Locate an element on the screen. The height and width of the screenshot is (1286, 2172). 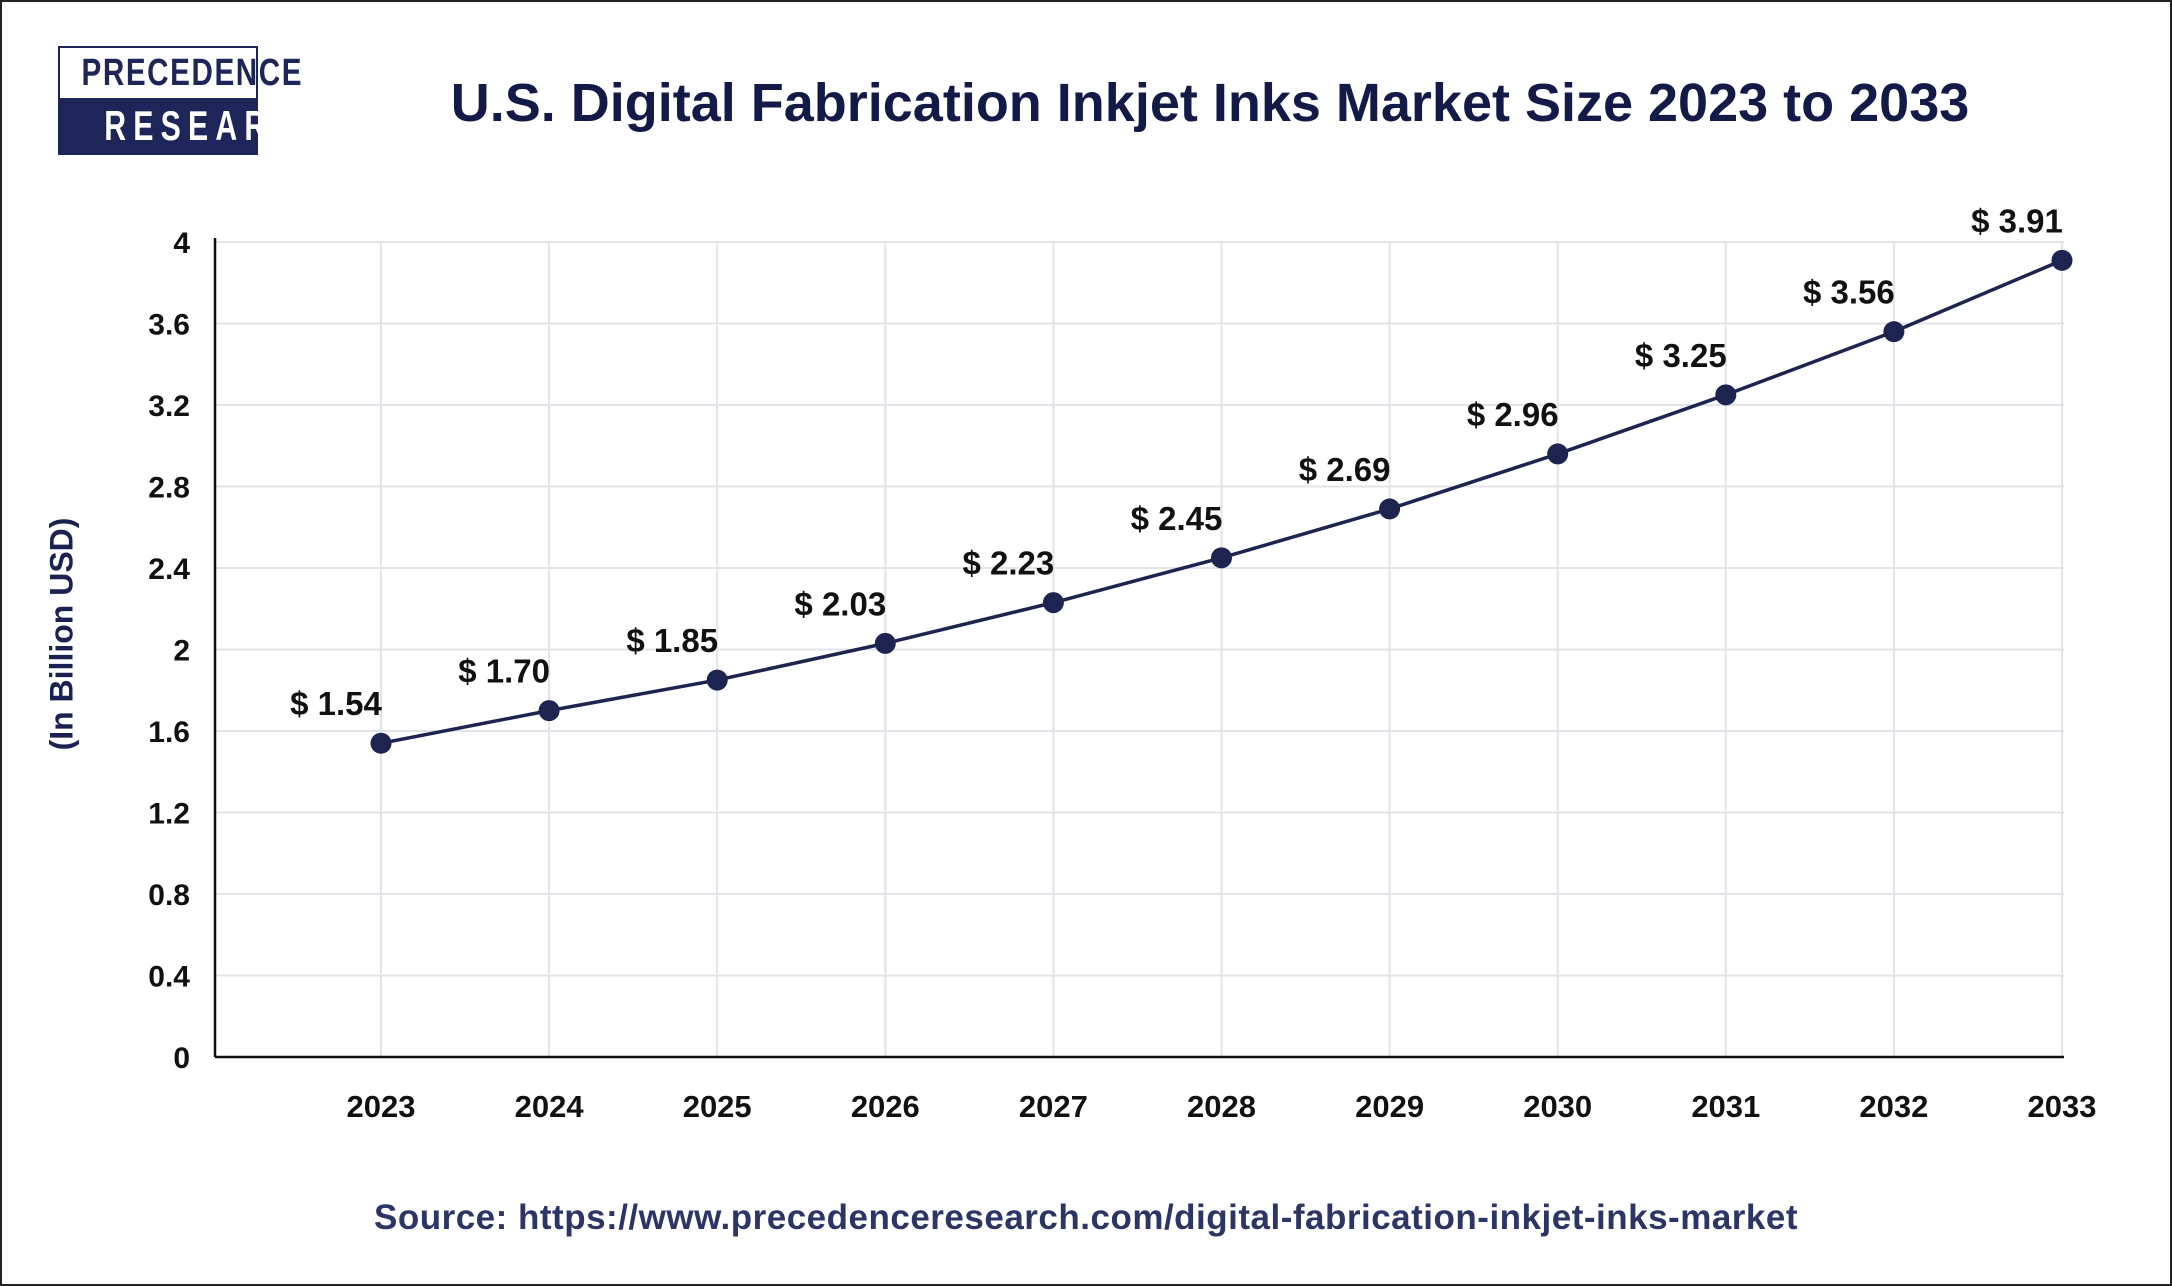
y-tick-label: 2 is located at coordinates (181, 651).